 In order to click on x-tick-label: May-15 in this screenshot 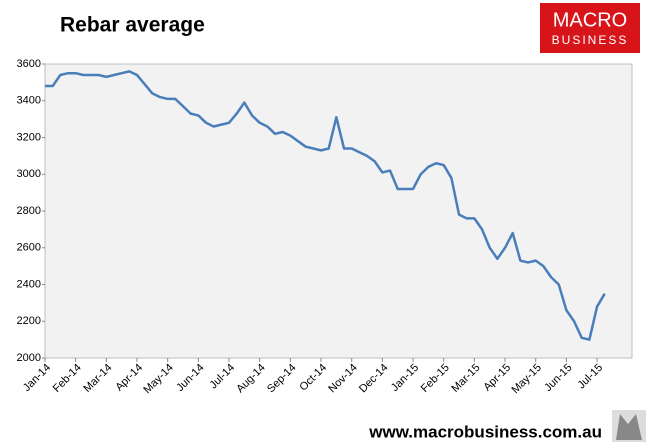, I will do `click(526, 379)`.